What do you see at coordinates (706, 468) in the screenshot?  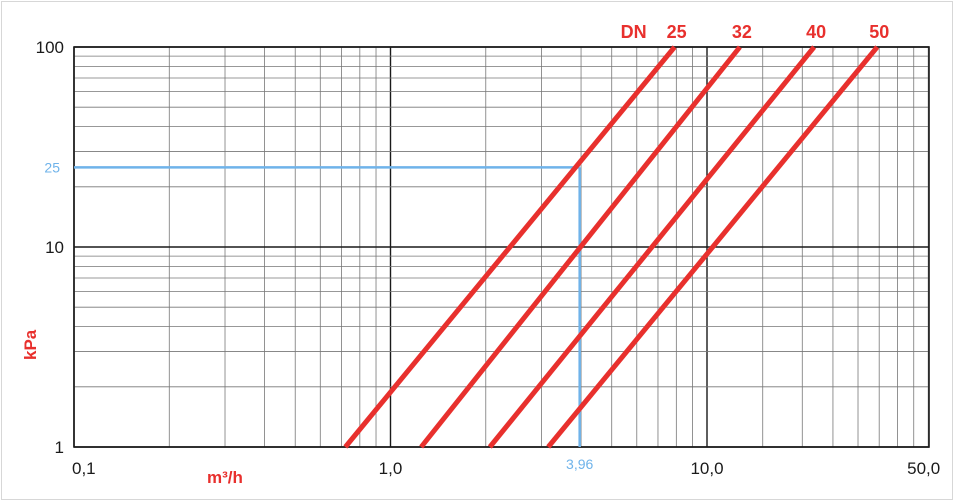 I see `x-tick-label: 10,0` at bounding box center [706, 468].